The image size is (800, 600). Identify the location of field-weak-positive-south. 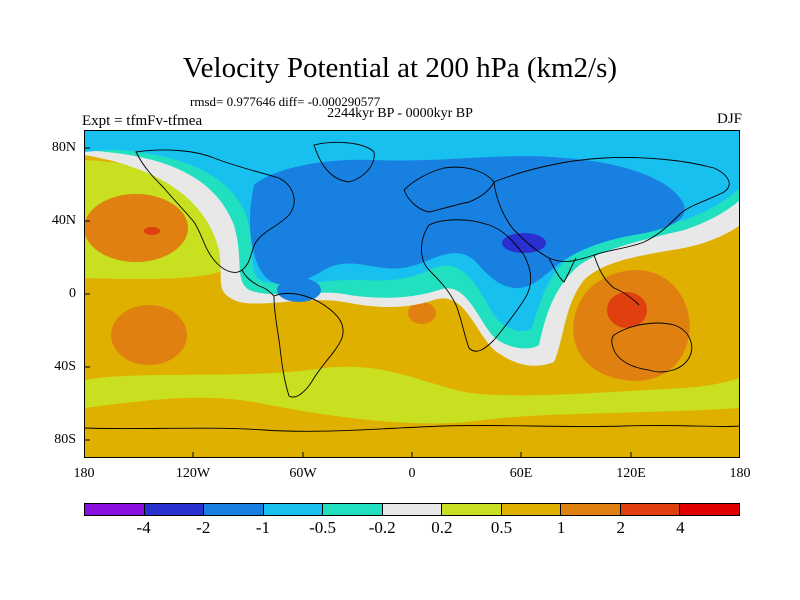
(412, 395).